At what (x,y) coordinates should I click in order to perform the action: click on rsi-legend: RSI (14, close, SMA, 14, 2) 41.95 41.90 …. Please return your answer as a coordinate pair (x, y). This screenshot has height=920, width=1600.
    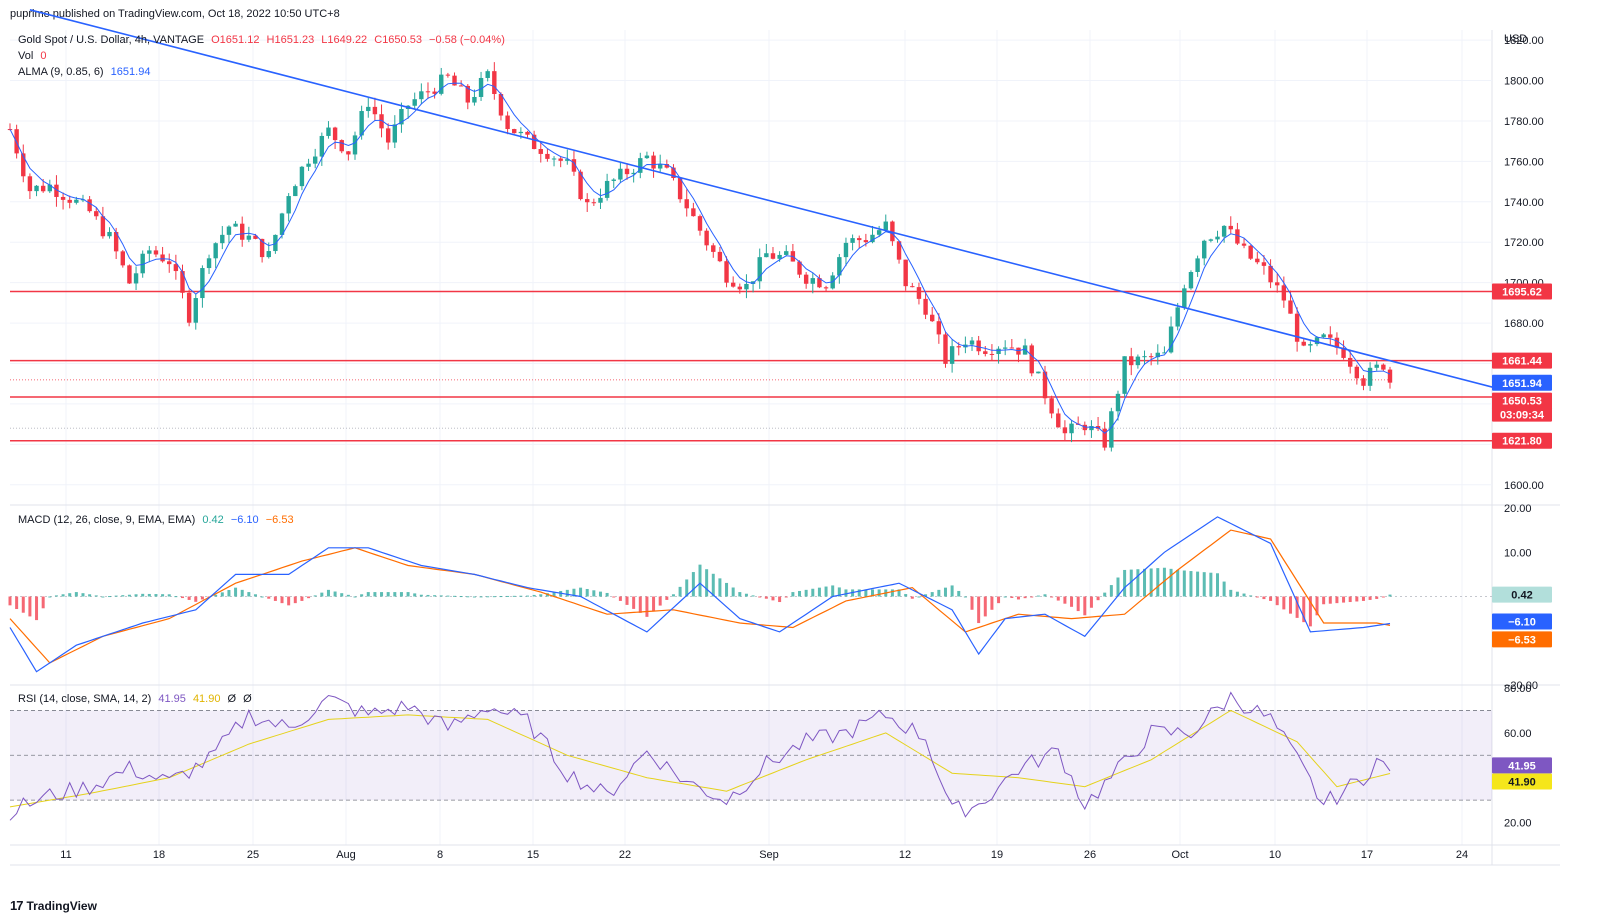
    Looking at the image, I should click on (137, 699).